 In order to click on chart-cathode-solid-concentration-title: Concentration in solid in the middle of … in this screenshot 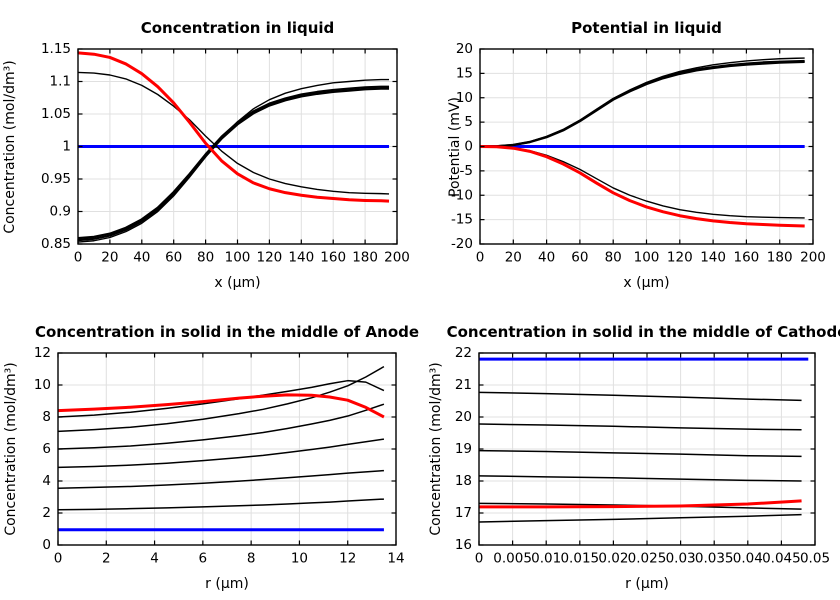, I will do `click(643, 332)`.